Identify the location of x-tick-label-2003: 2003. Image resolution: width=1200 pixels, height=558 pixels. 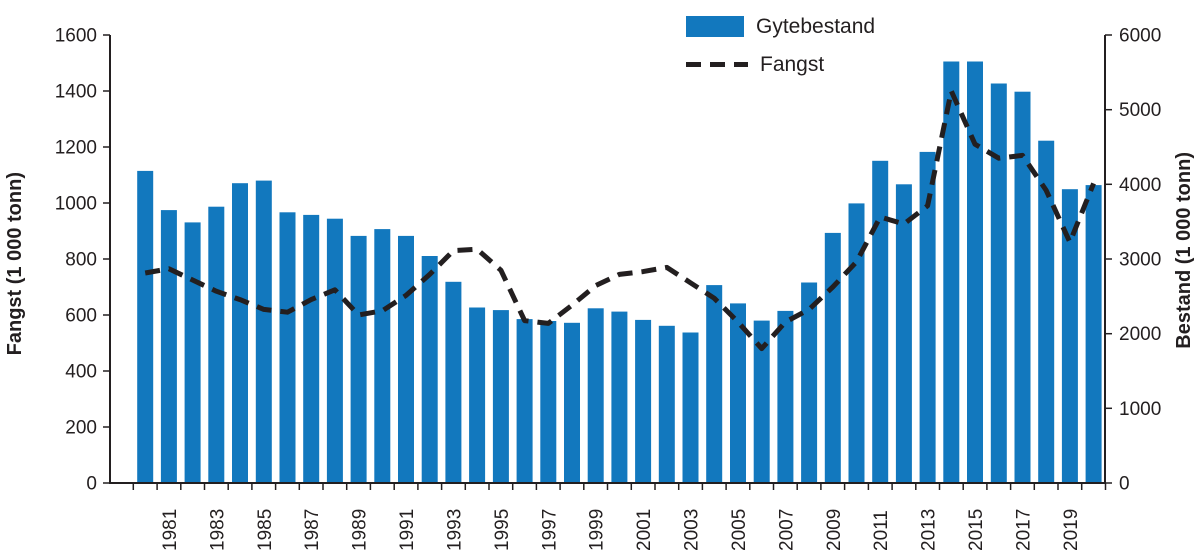
(692, 530).